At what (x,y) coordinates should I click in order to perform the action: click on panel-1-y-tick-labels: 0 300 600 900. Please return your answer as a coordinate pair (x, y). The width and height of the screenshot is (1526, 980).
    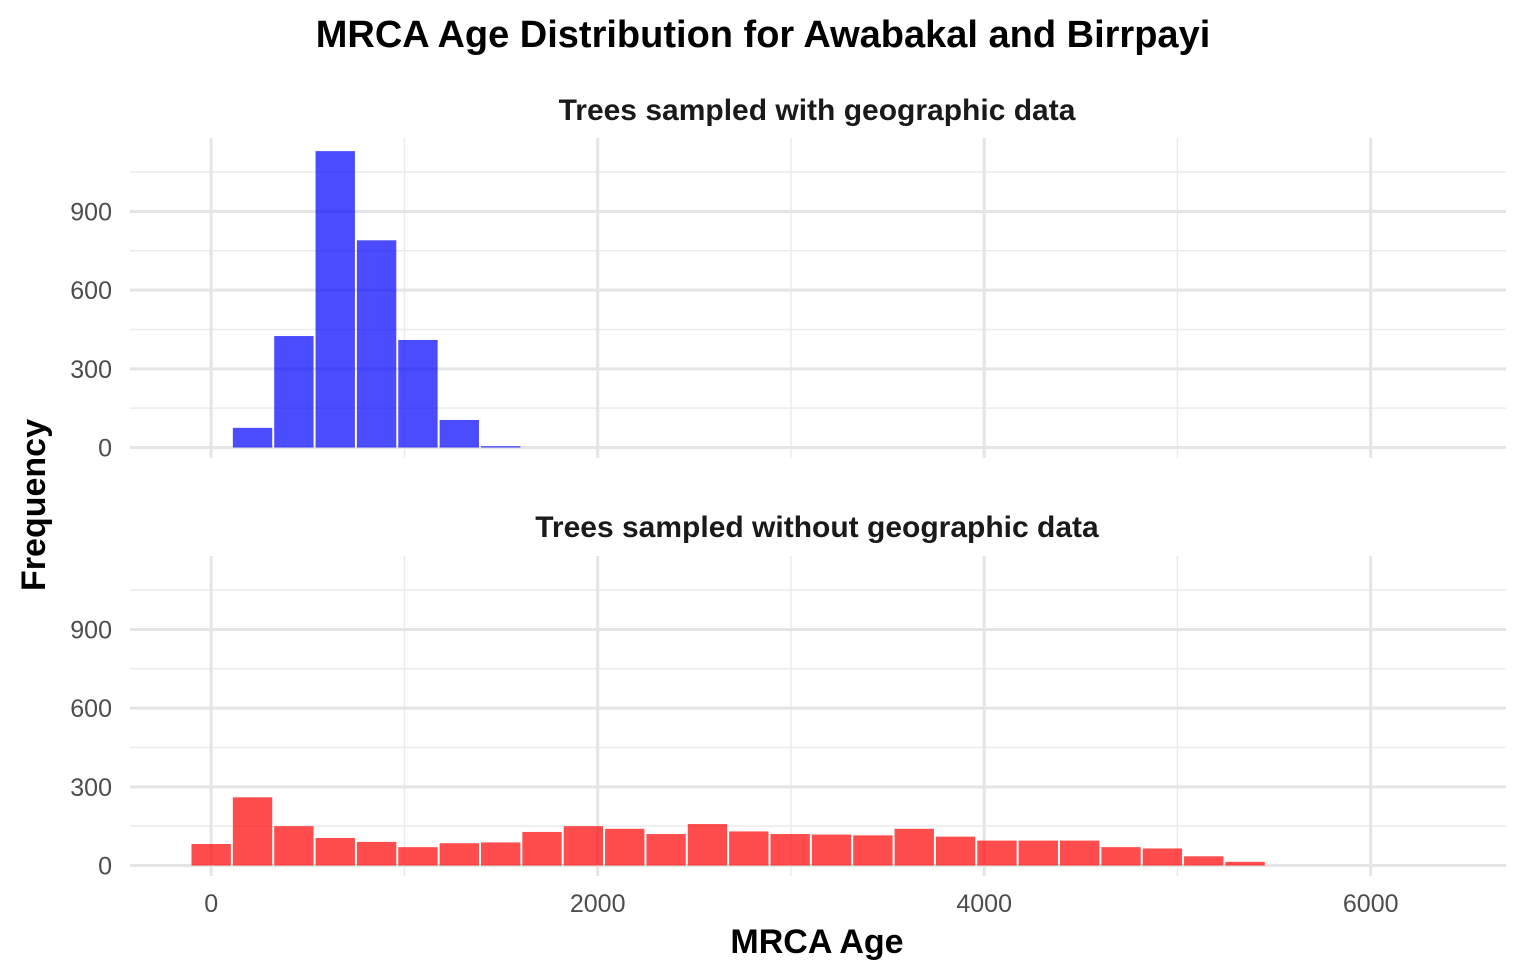
    Looking at the image, I should click on (91, 330).